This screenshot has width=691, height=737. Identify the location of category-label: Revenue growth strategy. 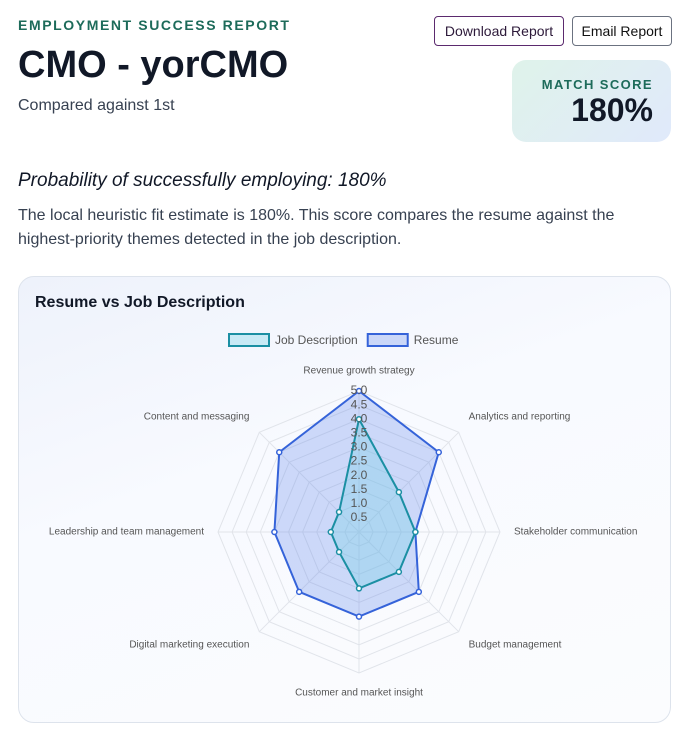
(358, 371).